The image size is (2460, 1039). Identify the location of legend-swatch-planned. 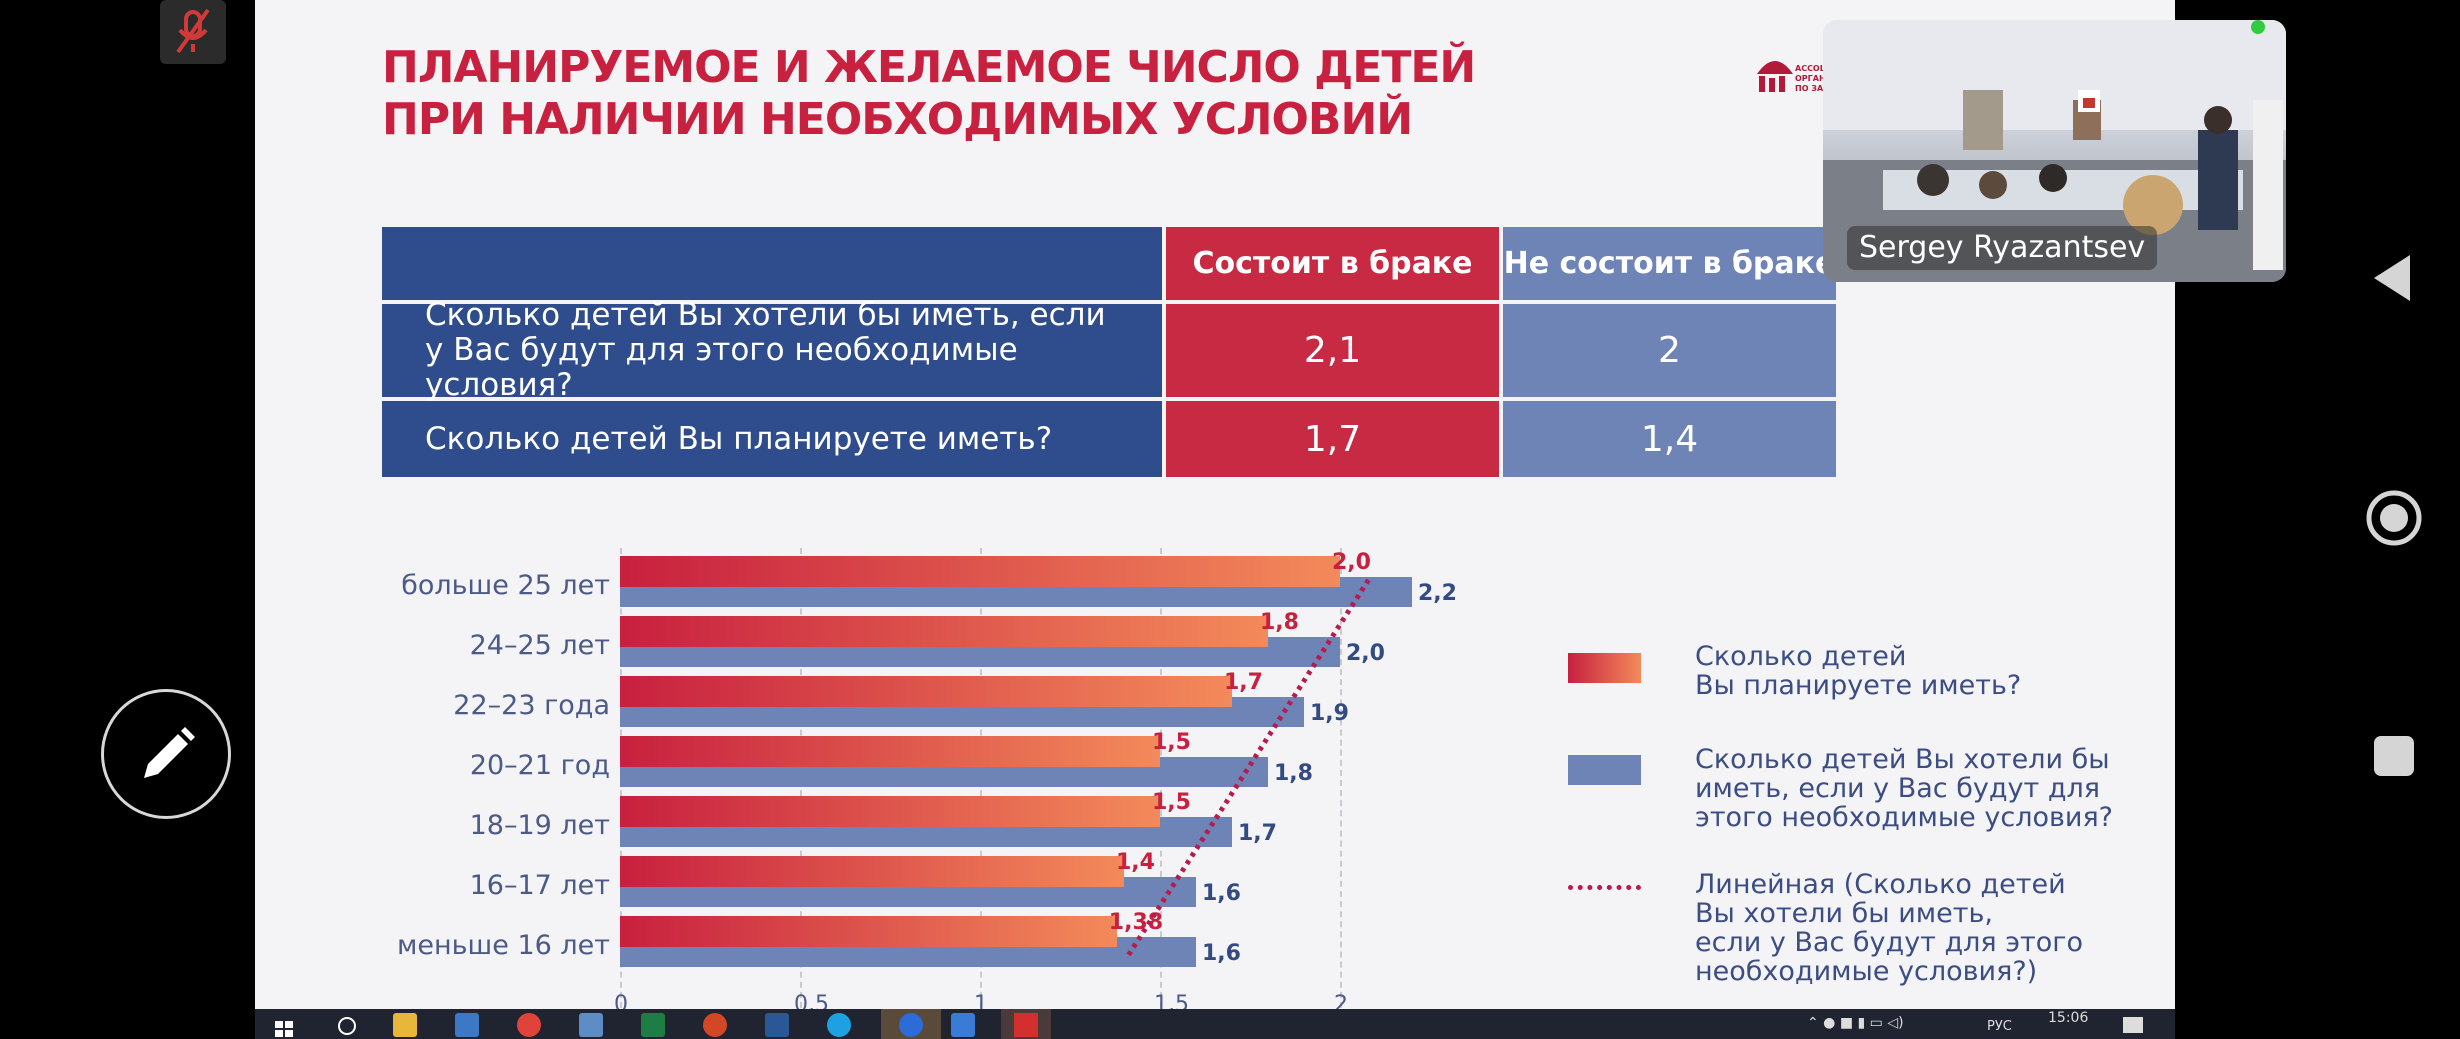
(1604, 668).